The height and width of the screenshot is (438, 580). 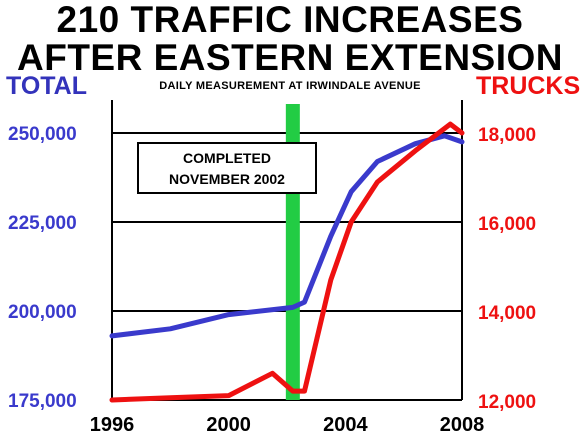 What do you see at coordinates (42, 401) in the screenshot?
I see `left-tick-label-3: 175,000` at bounding box center [42, 401].